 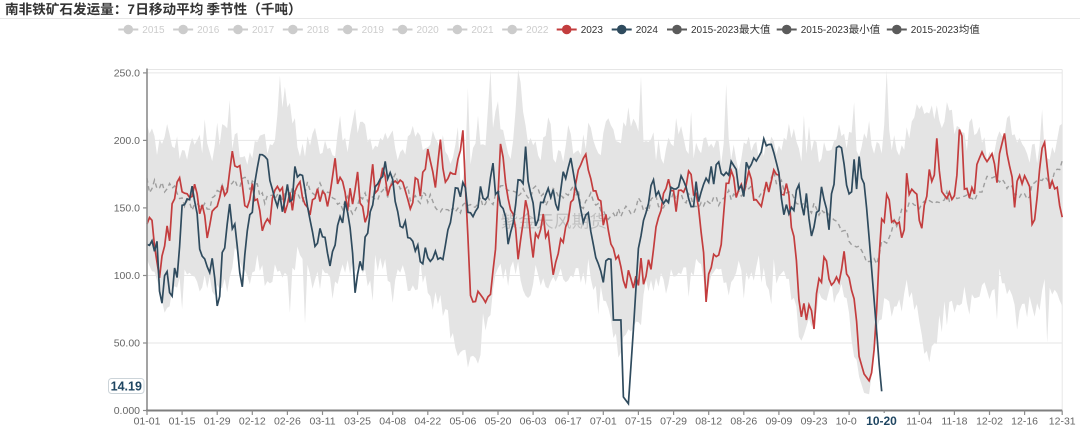 What do you see at coordinates (673, 422) in the screenshot?
I see `svg-text: 07-29` at bounding box center [673, 422].